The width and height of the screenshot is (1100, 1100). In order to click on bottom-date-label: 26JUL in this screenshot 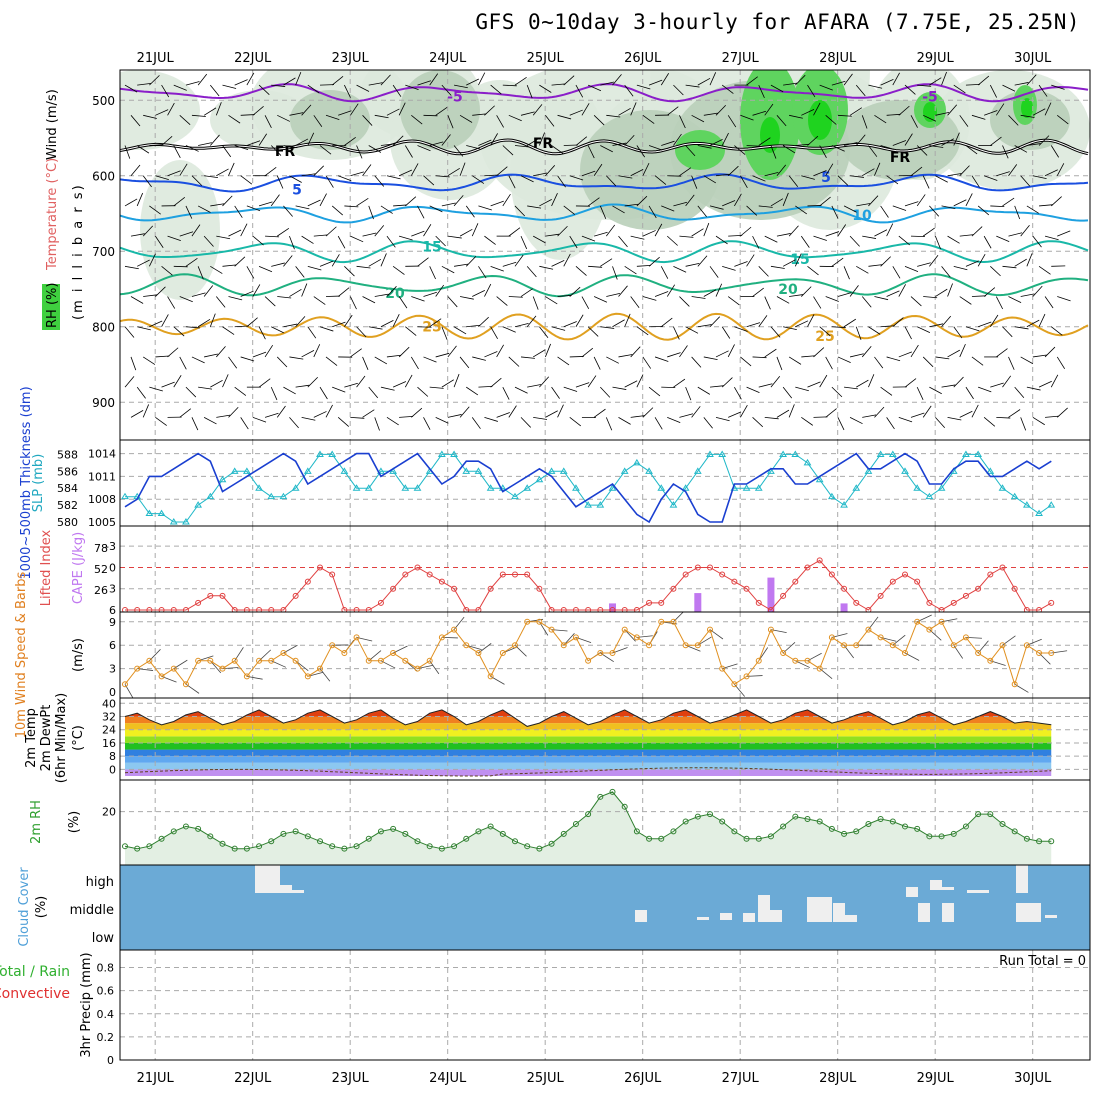, I will do `click(643, 1078)`.